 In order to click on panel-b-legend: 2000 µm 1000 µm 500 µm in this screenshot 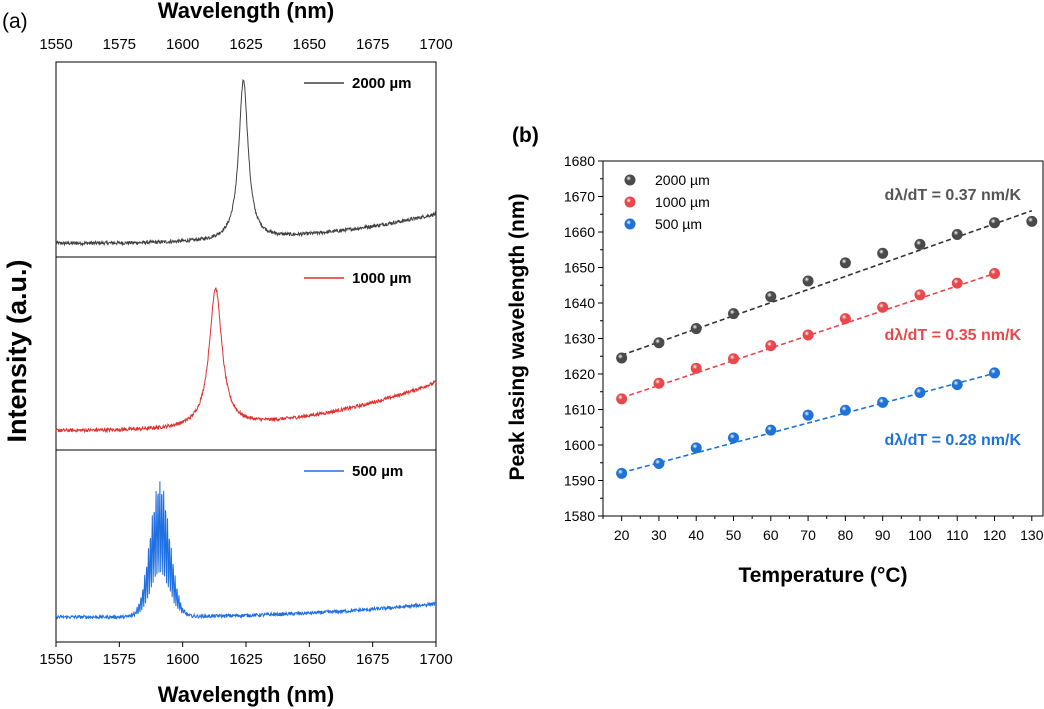, I will do `click(667, 202)`.